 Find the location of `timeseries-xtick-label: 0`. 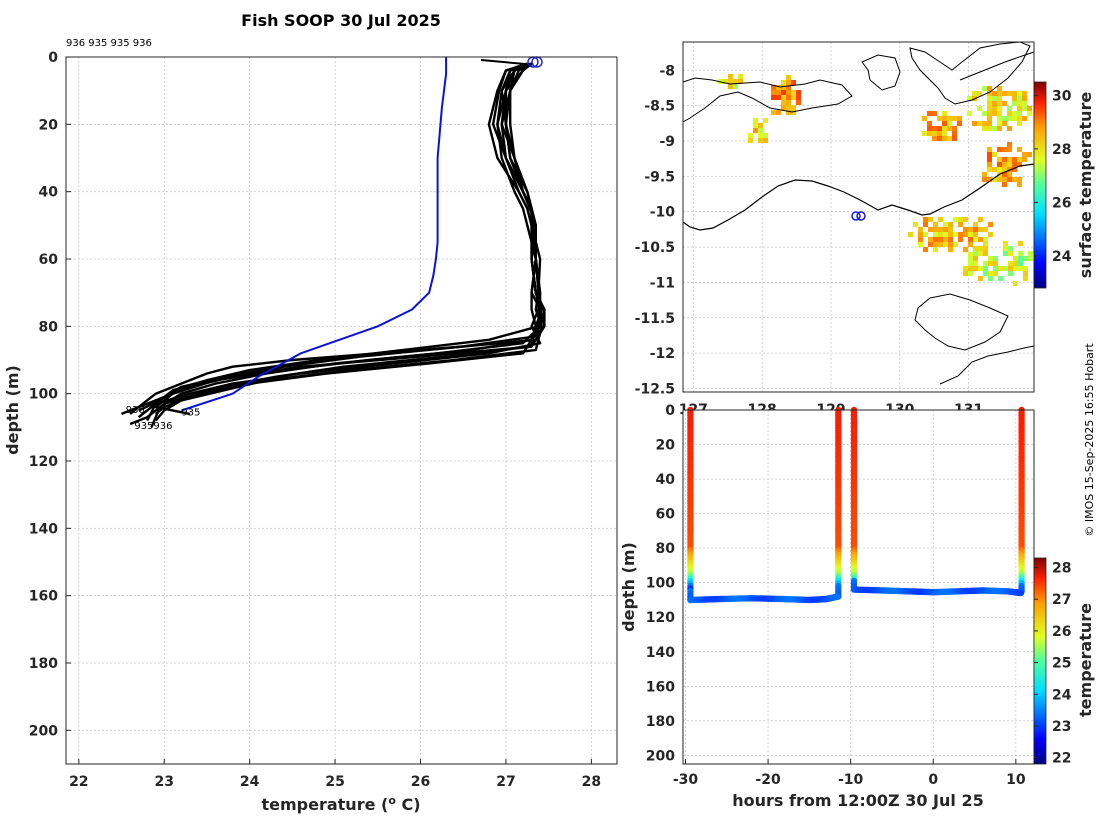

timeseries-xtick-label: 0 is located at coordinates (933, 780).